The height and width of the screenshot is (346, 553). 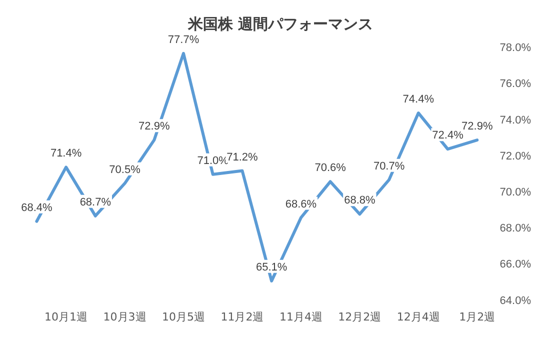 I want to click on x-tick-label: 10月1週, so click(x=66, y=317).